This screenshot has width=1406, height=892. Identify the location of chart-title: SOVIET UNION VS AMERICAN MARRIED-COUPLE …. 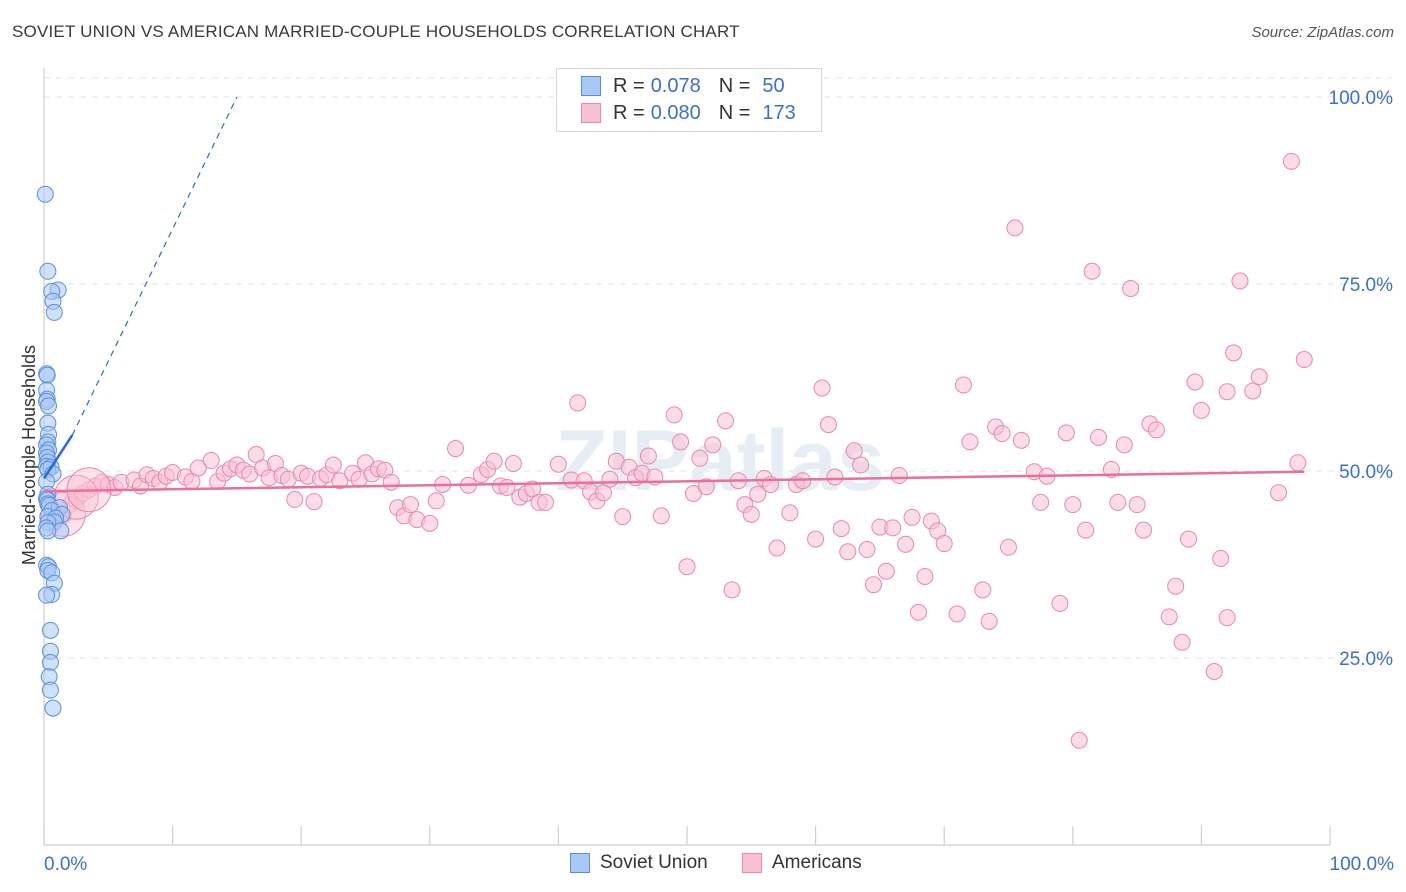
(376, 31).